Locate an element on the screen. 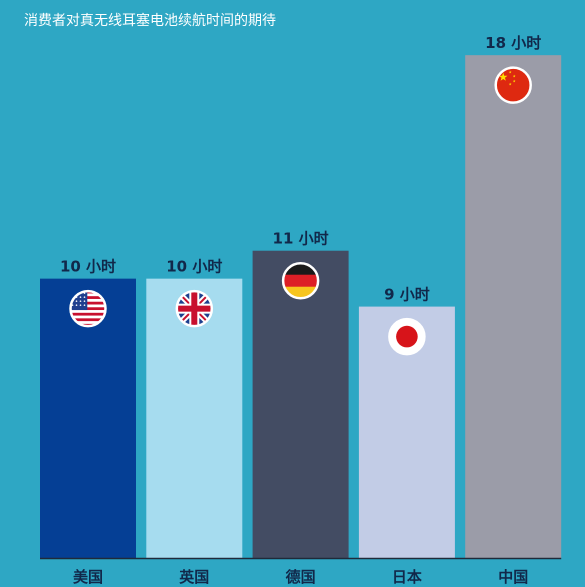 This screenshot has height=587, width=585. value-label-4: 18 小时 is located at coordinates (513, 43).